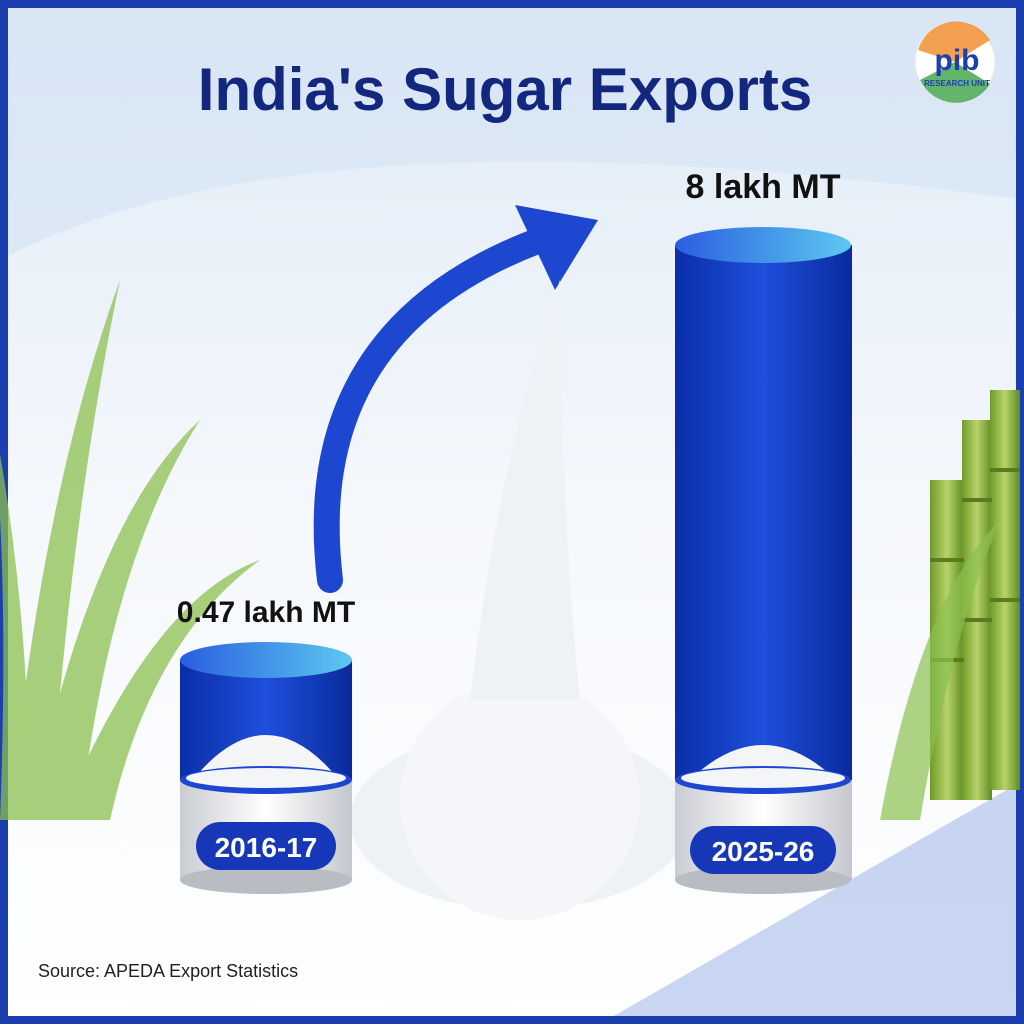 The height and width of the screenshot is (1029, 1024). What do you see at coordinates (505, 89) in the screenshot?
I see `title: India's Sugar Exports` at bounding box center [505, 89].